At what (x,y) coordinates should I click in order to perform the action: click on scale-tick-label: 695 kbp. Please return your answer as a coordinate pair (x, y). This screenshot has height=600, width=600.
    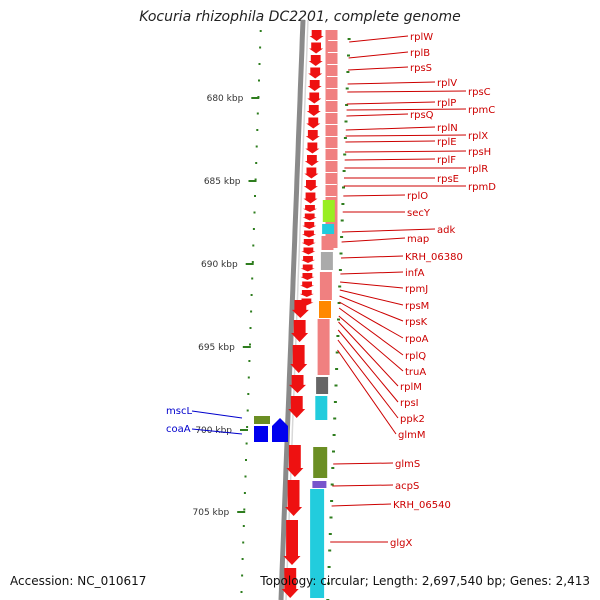
    Looking at the image, I should click on (216, 348).